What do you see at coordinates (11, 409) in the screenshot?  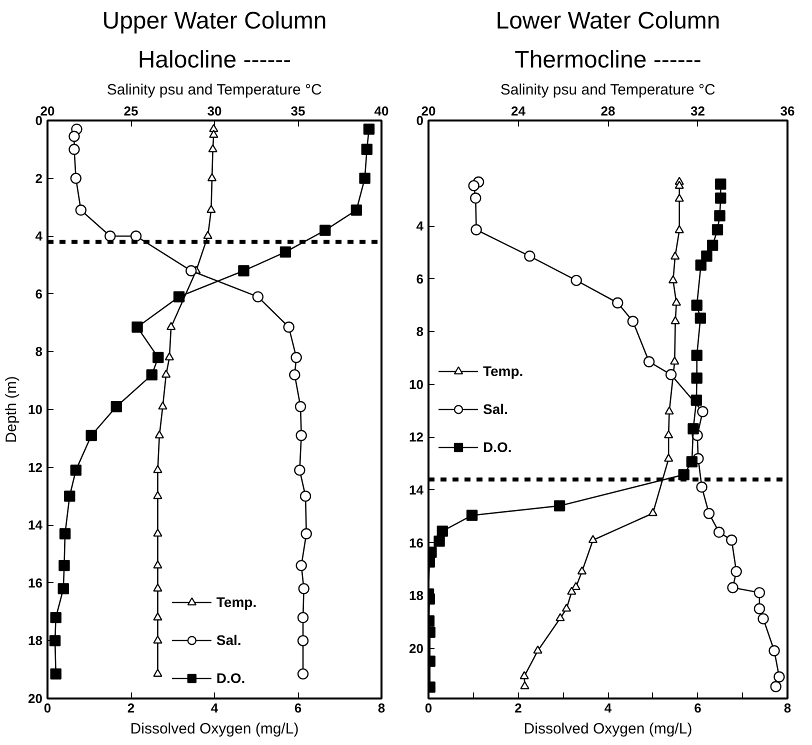 I see `y-axis-title: Depth (m)` at bounding box center [11, 409].